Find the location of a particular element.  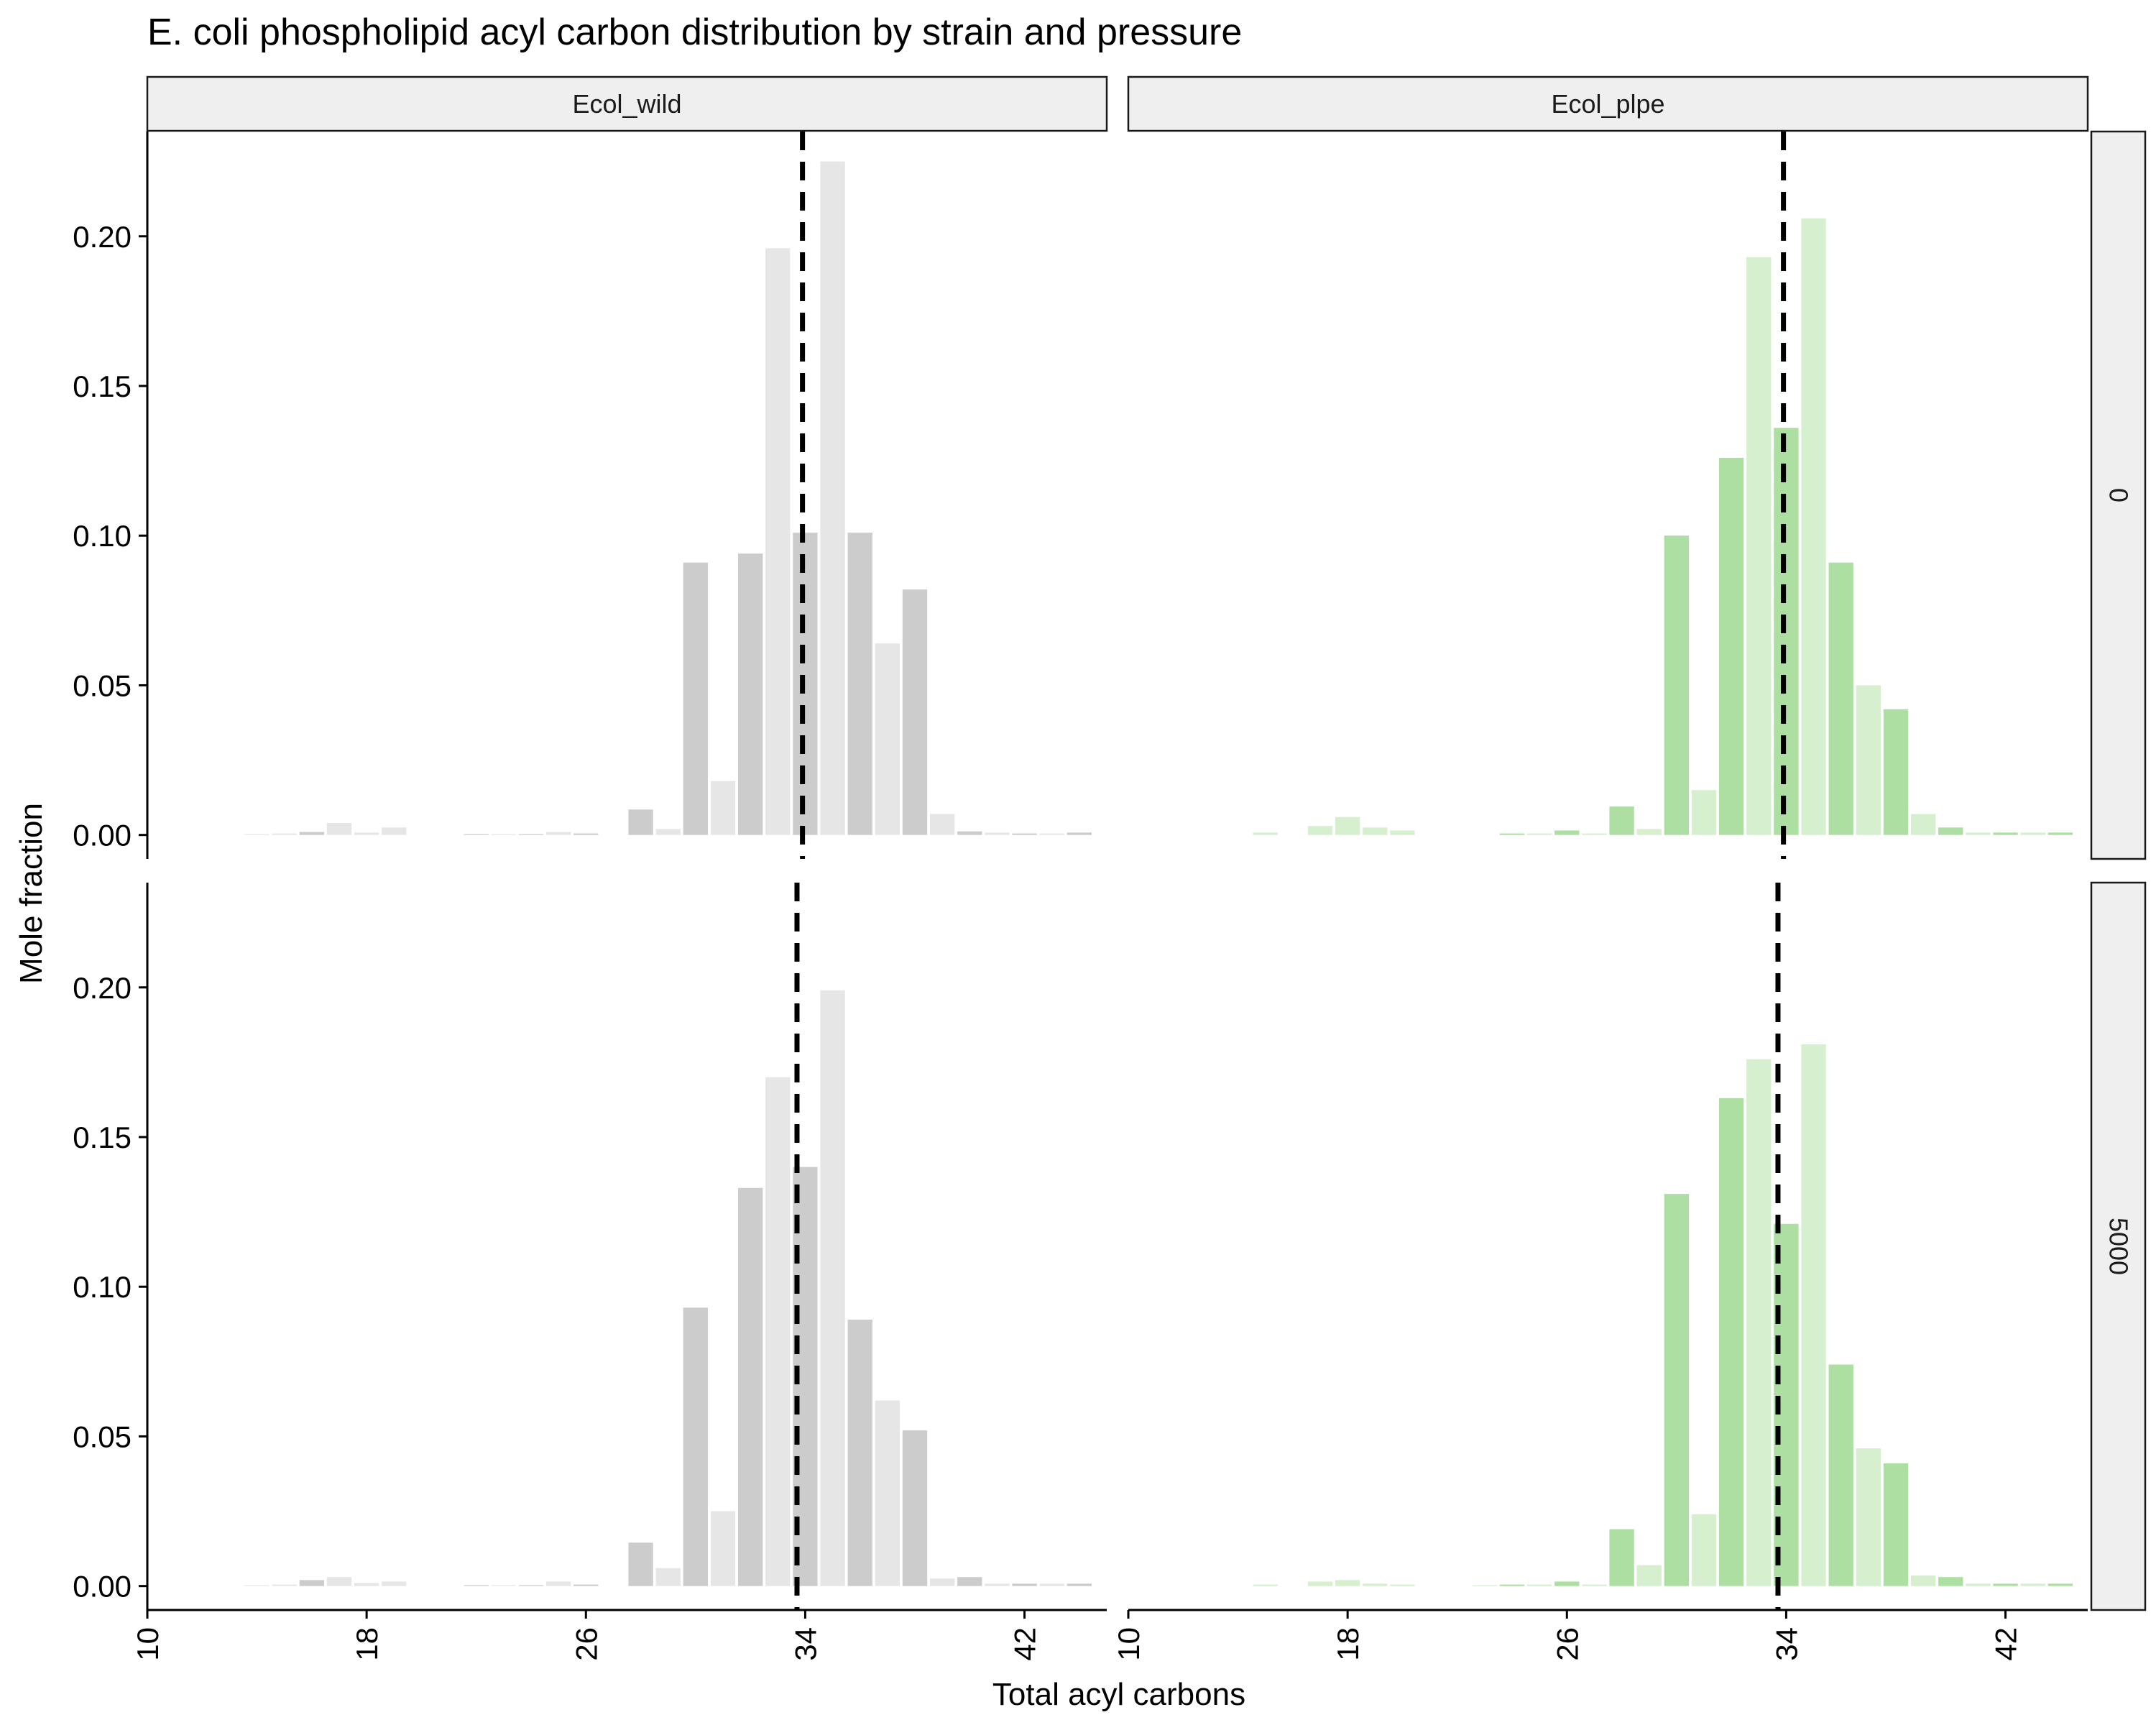

bar-Ecol_plpe-0-c20 is located at coordinates (1402, 832).